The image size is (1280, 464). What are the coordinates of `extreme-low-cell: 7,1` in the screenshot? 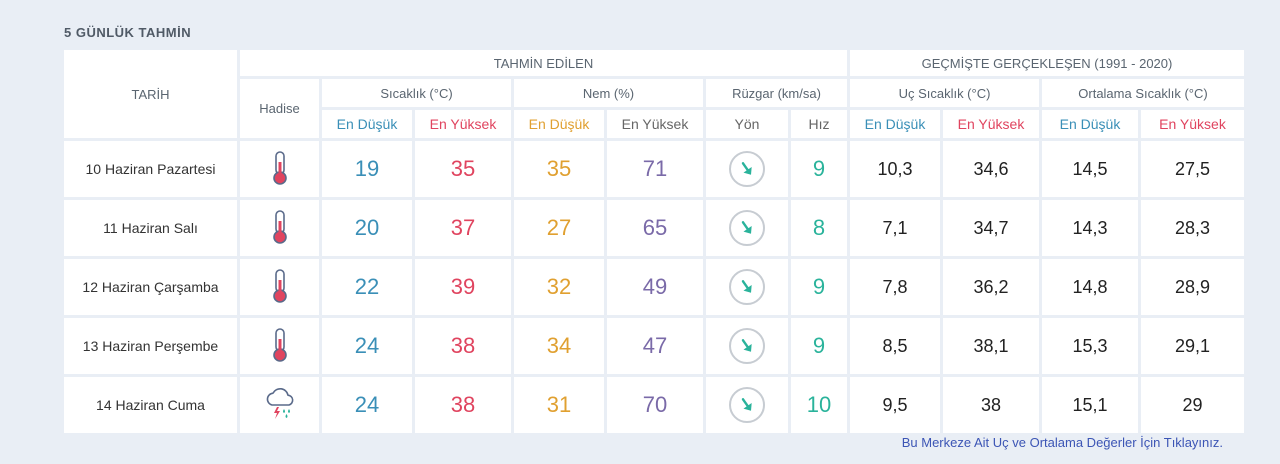 It's located at (895, 228).